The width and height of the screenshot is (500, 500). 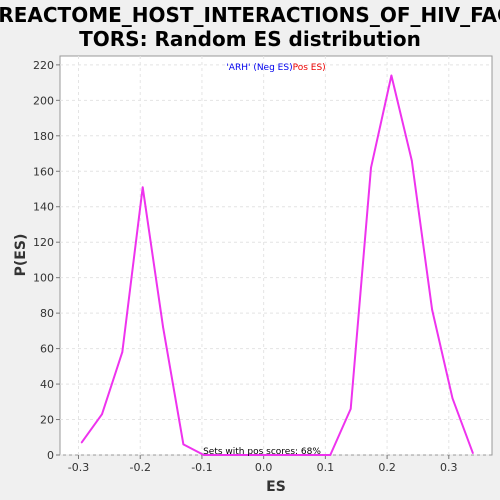 I want to click on legend: 'ARH' (Neg ES)Pos ES), so click(x=275, y=68).